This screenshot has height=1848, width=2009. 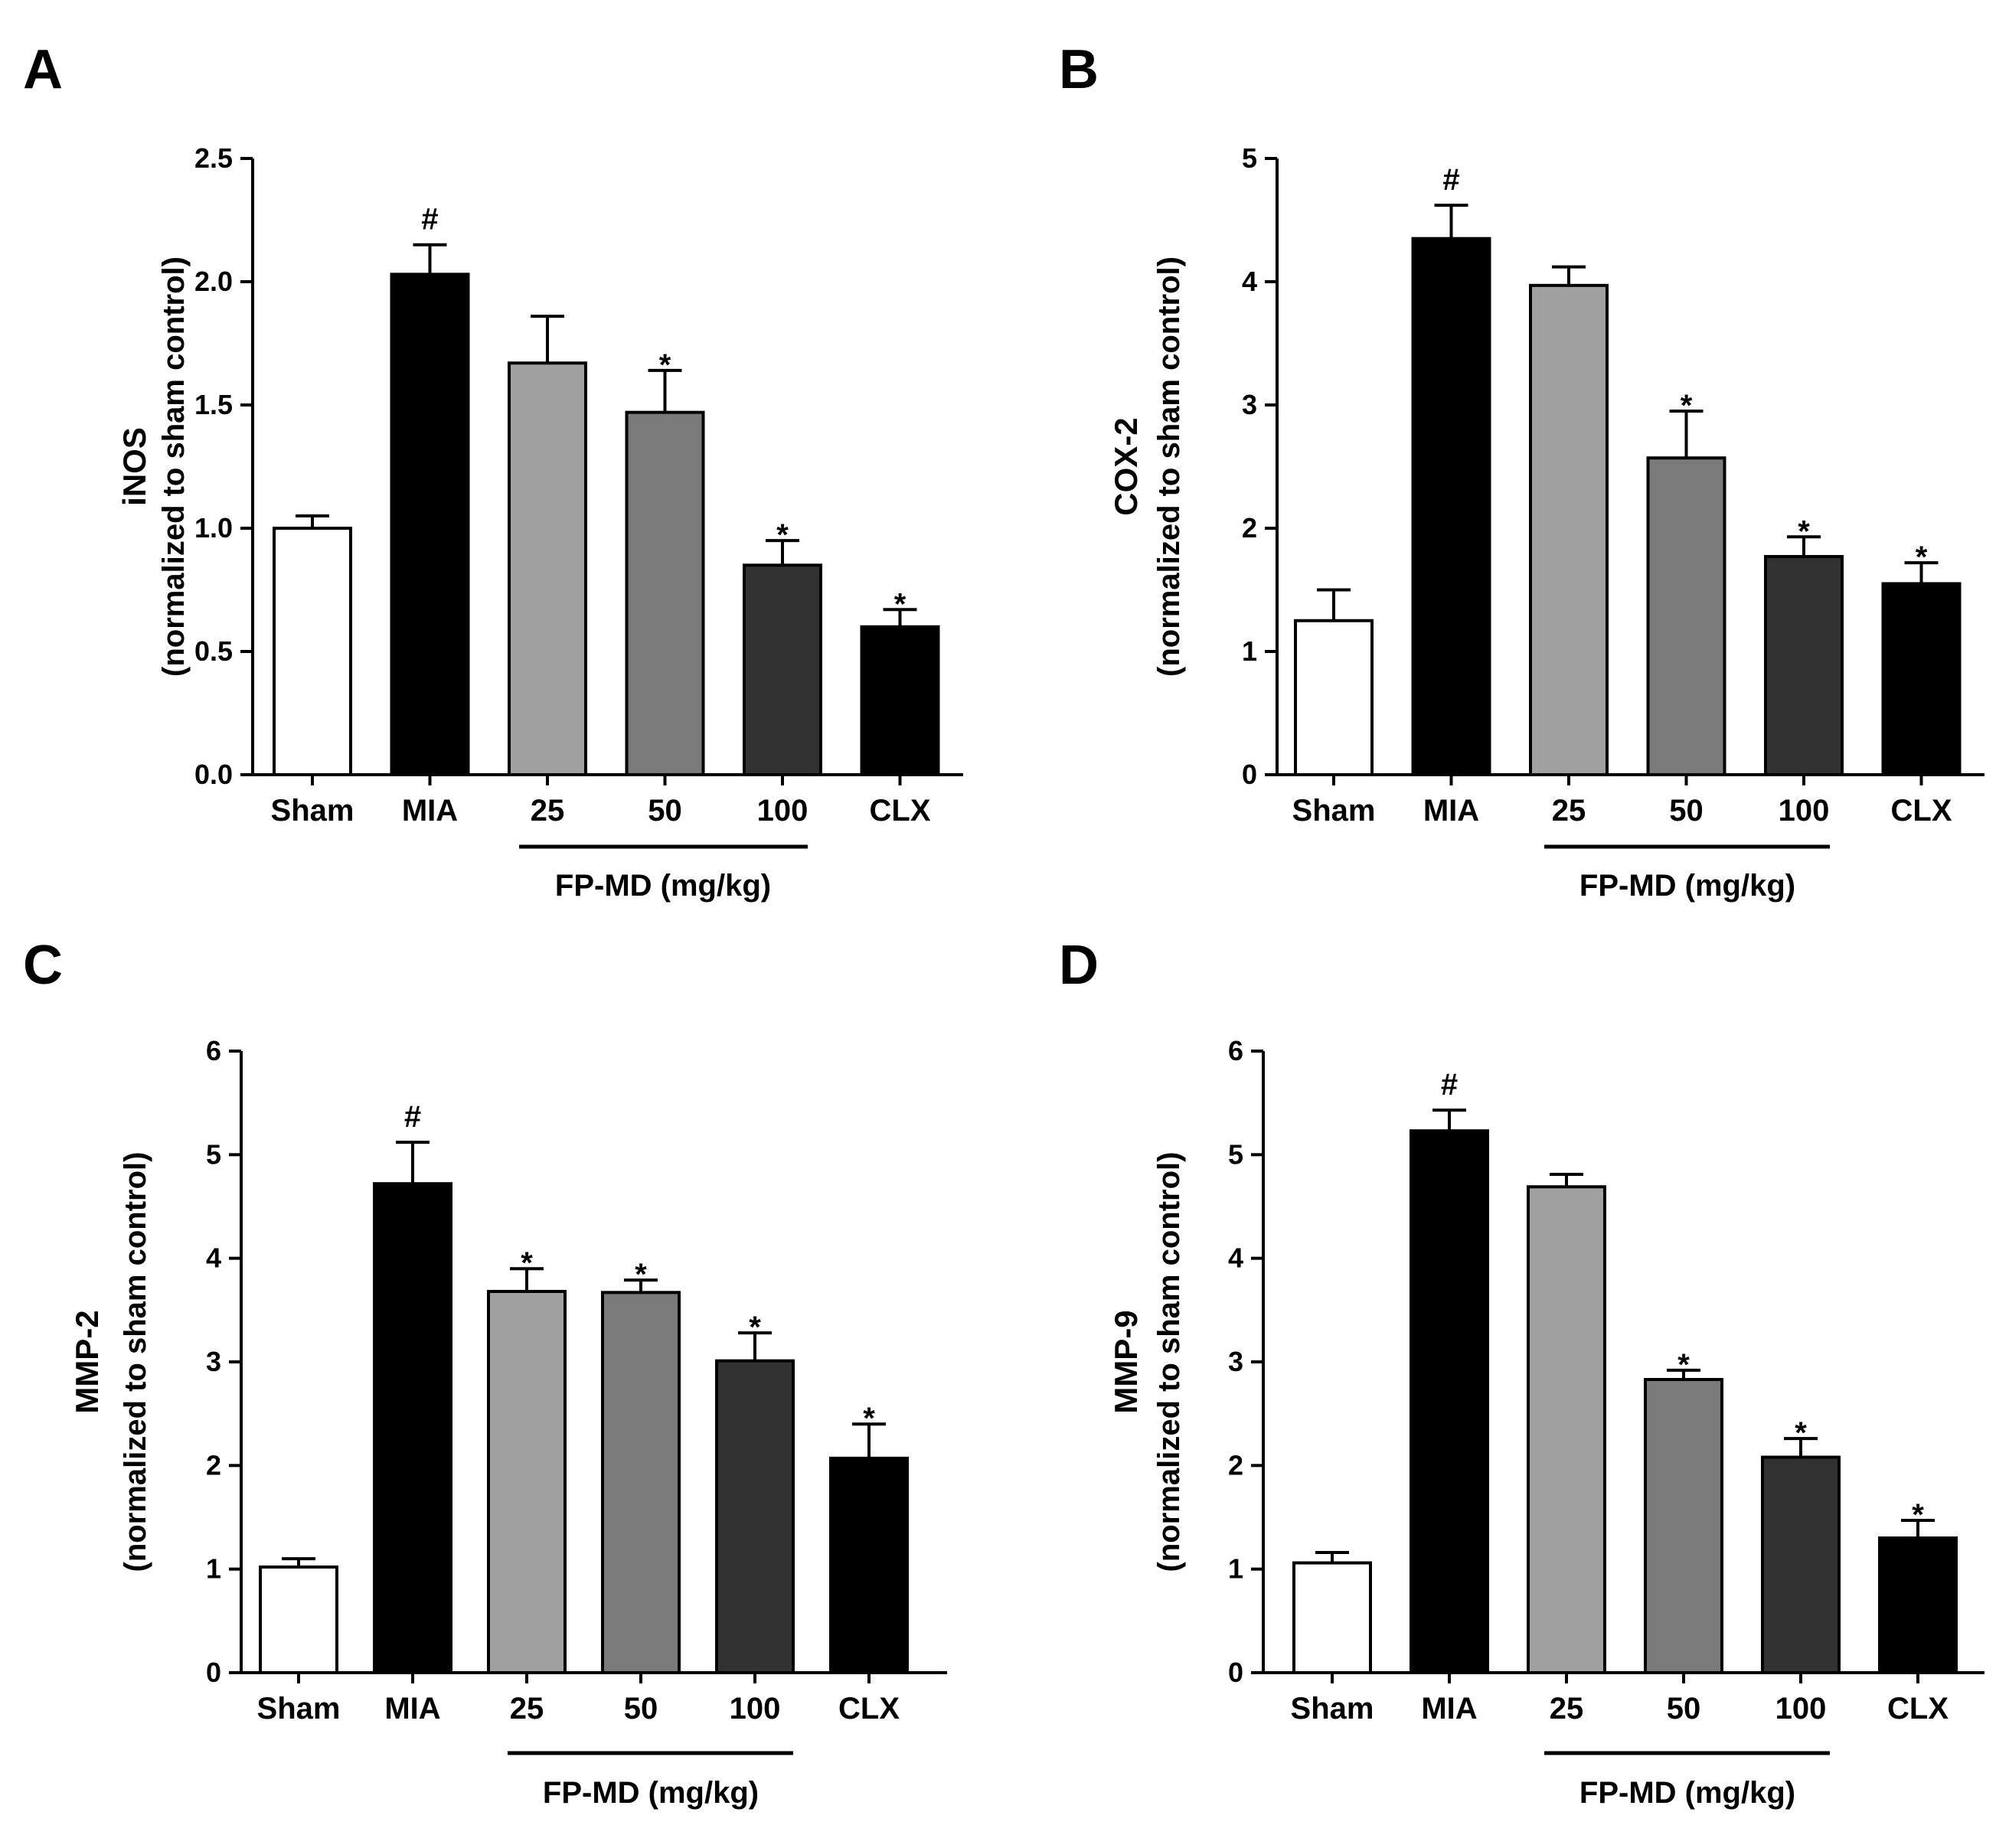 I want to click on y-tick-label: 1.5, so click(x=213, y=404).